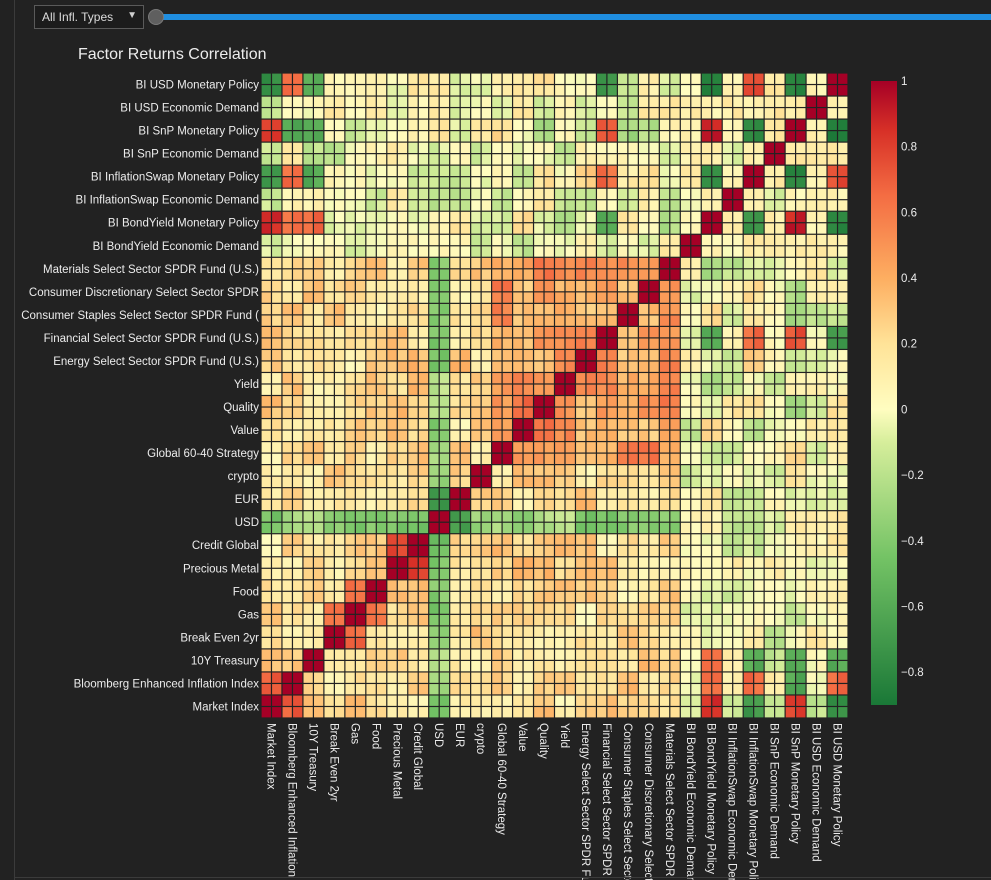  I want to click on range-slider-handle, so click(156, 17).